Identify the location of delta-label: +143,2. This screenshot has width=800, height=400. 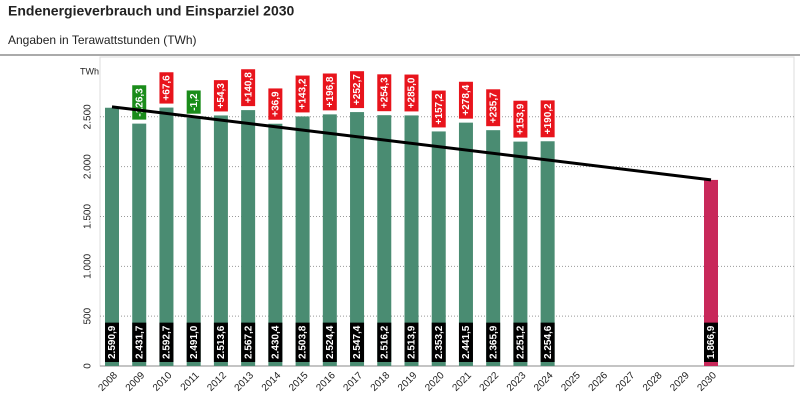
(302, 94).